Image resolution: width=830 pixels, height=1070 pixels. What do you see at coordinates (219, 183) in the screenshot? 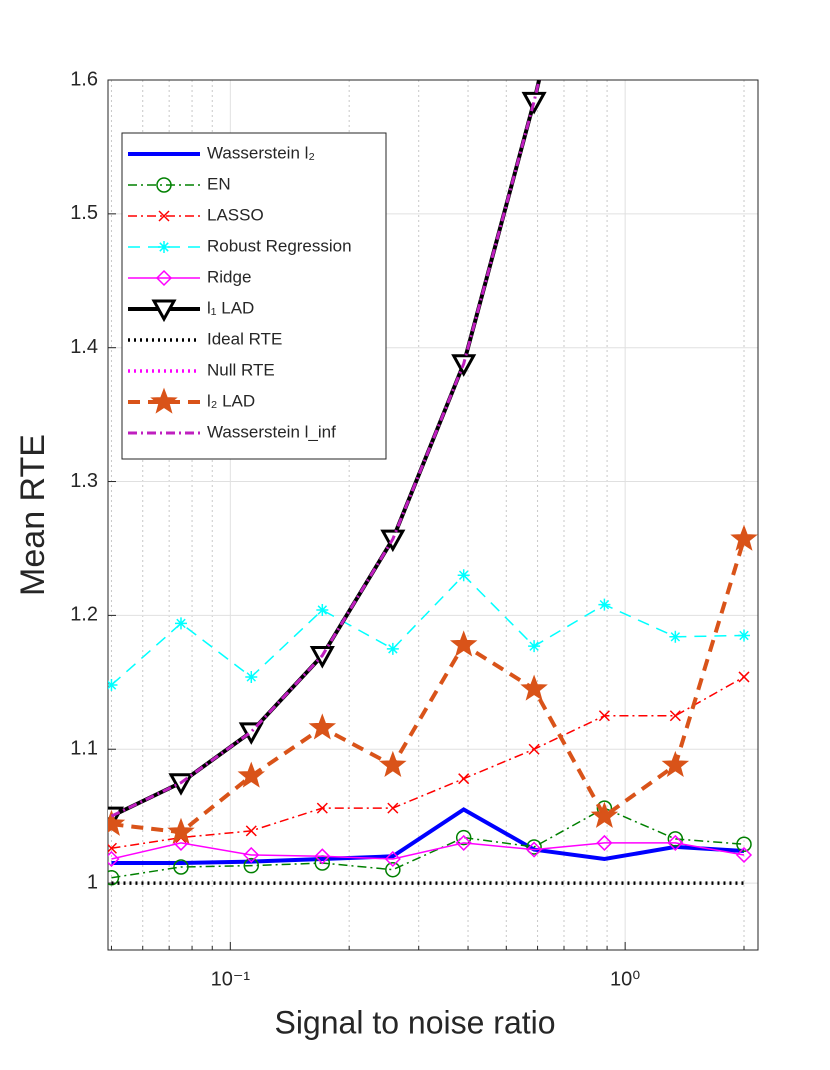
I see `legend-label: EN` at bounding box center [219, 183].